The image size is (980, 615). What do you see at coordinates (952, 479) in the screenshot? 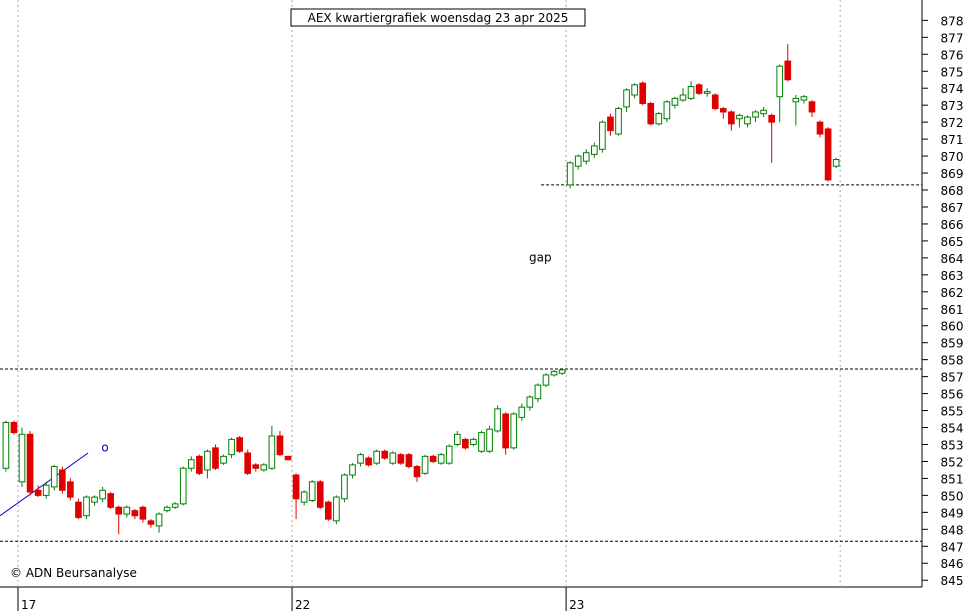
I see `y-tick-label: 851` at bounding box center [952, 479].